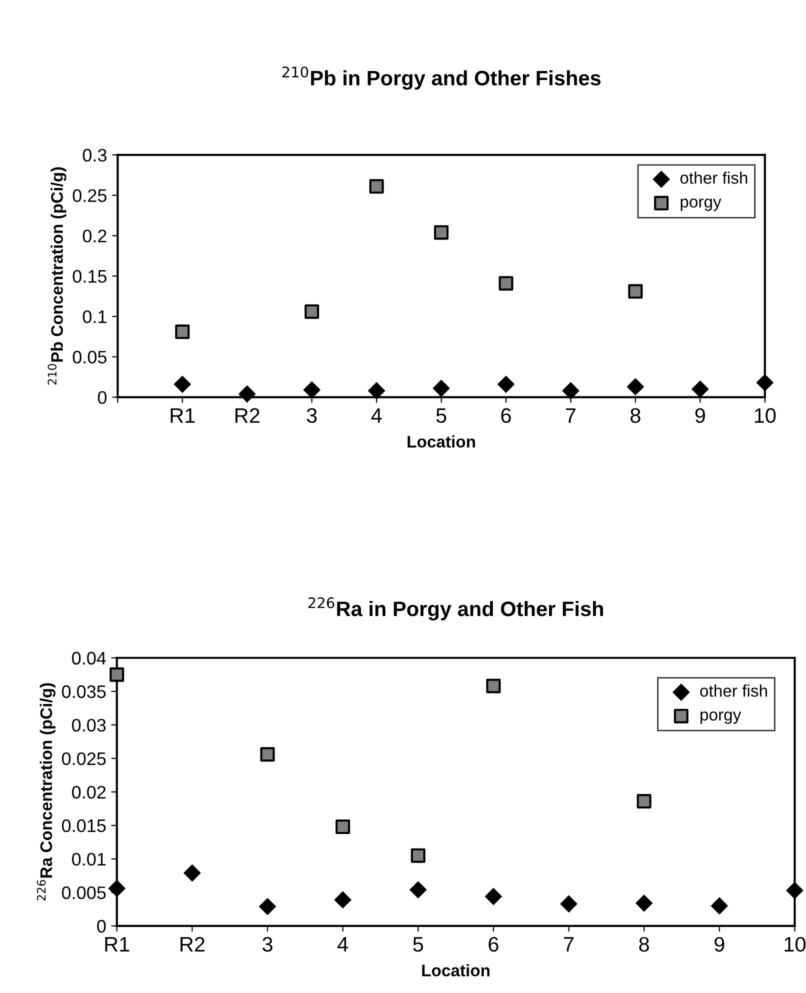 The width and height of the screenshot is (806, 993). Describe the element at coordinates (89, 792) in the screenshot. I see `y-tick-label: 0.02` at that location.